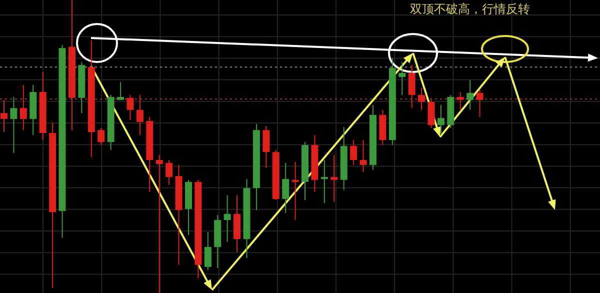 This screenshot has height=293, width=600. Describe the element at coordinates (470, 9) in the screenshot. I see `annotation: 双顶不破高，行情反转` at that location.